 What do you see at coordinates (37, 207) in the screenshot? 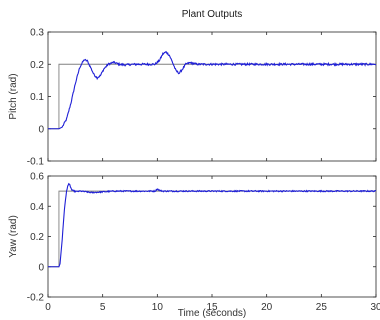
I see `y-tick-label: 0.4` at bounding box center [37, 207].